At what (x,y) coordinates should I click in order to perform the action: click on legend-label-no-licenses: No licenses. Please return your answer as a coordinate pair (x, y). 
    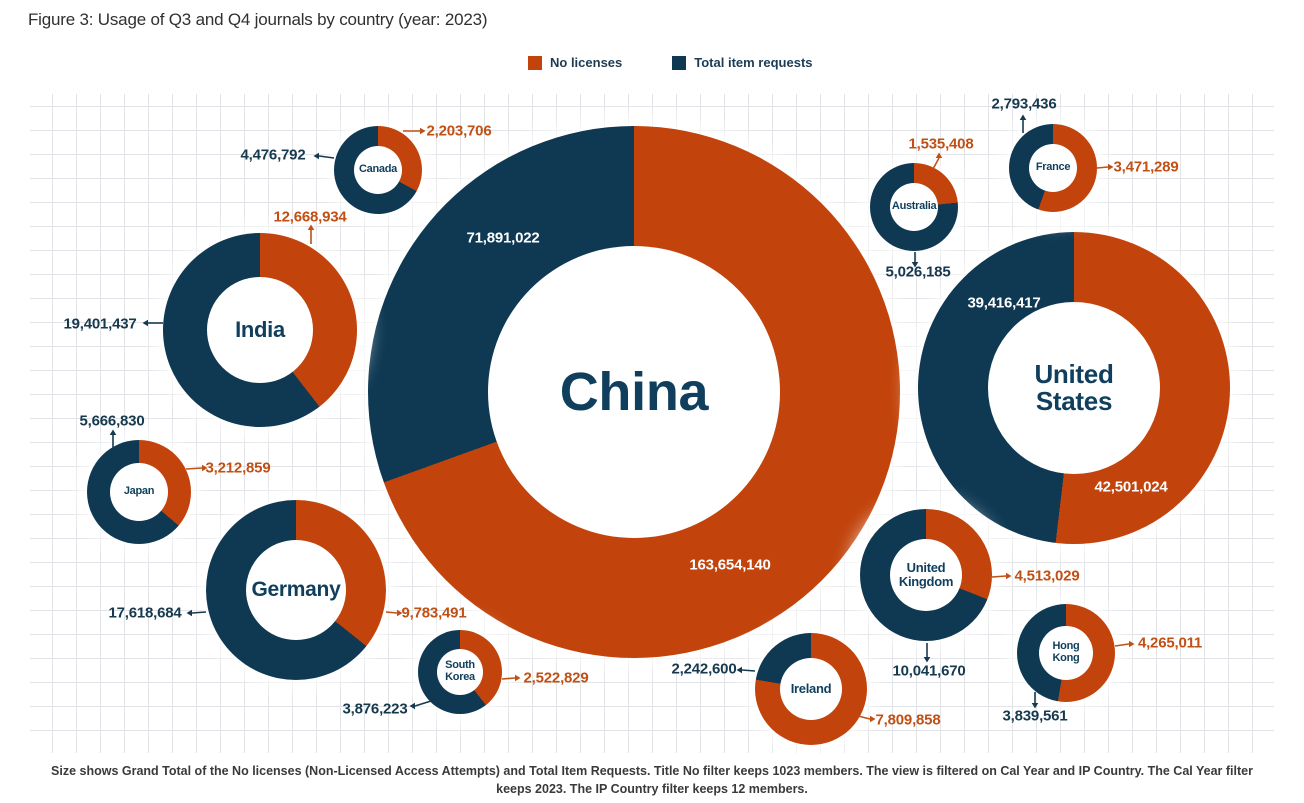
    Looking at the image, I should click on (586, 62).